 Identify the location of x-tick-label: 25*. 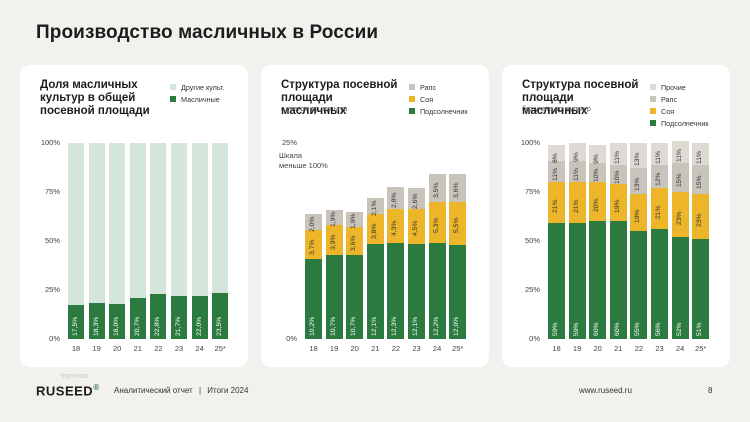
(220, 348).